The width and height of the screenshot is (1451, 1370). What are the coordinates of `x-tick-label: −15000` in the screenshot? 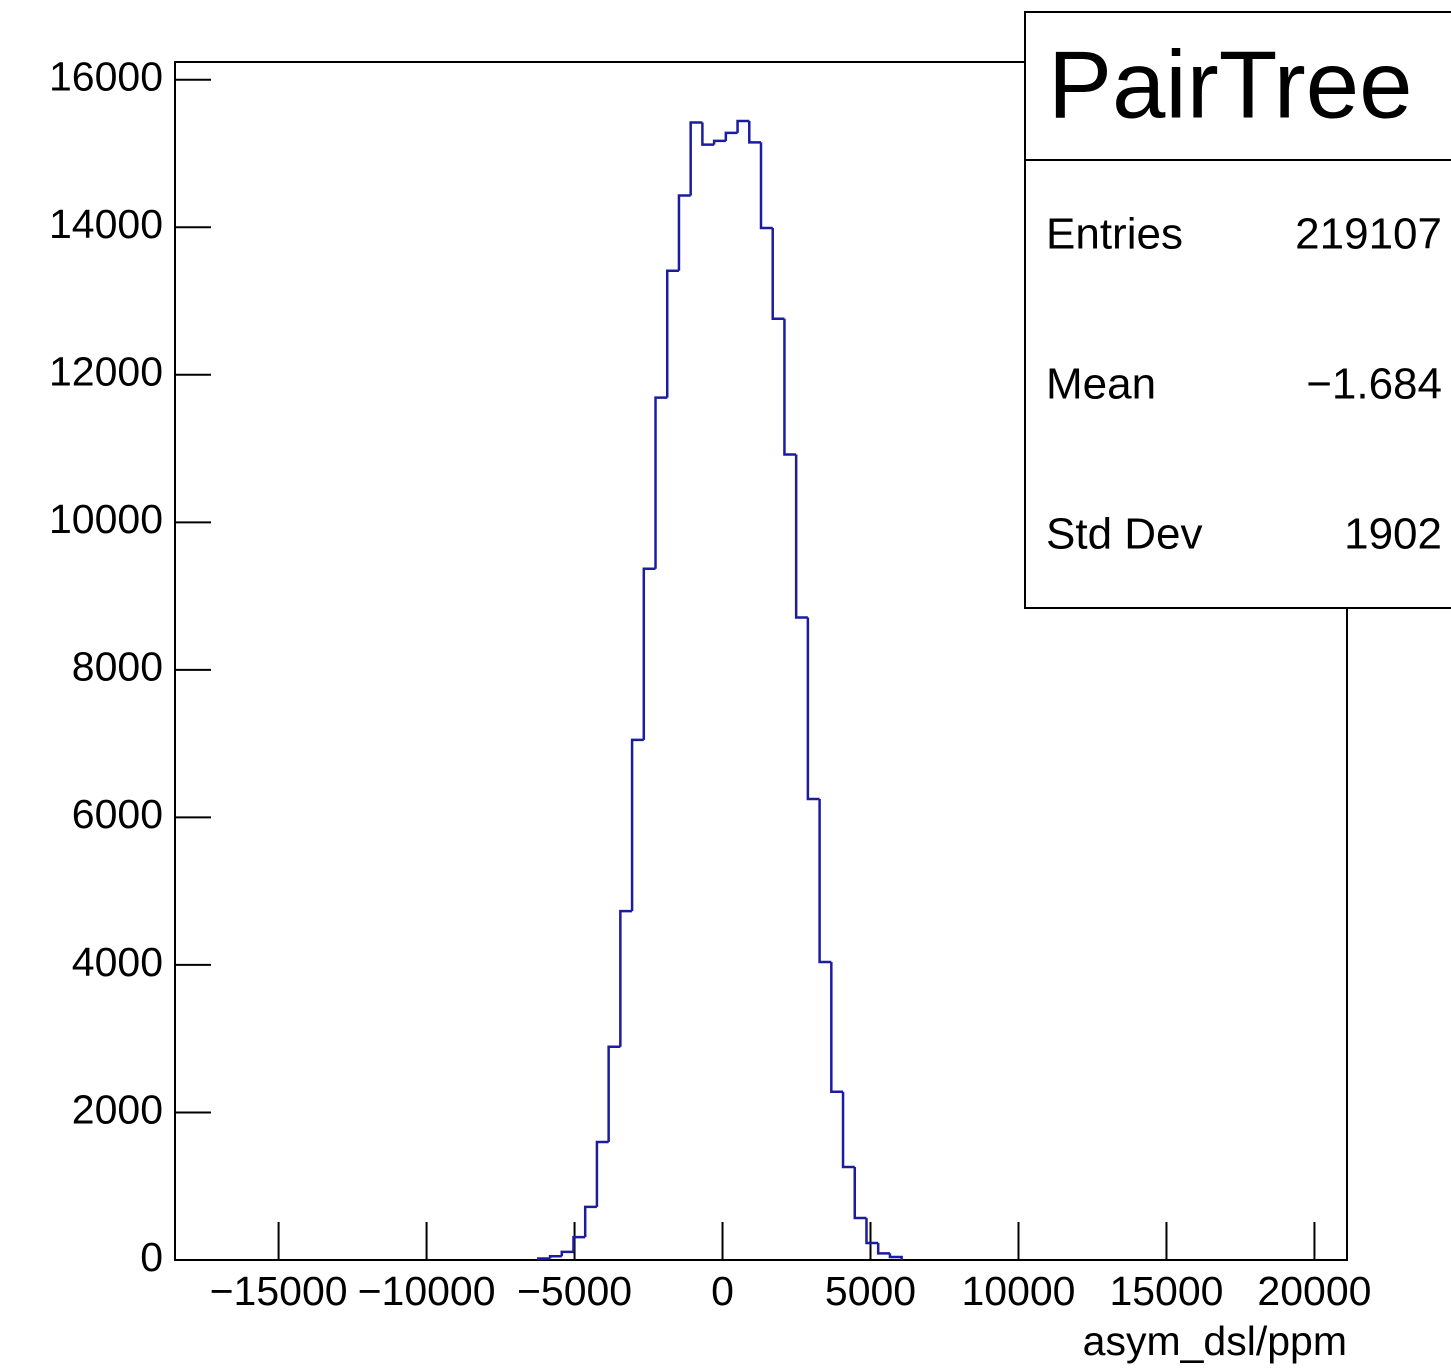 It's located at (279, 1291).